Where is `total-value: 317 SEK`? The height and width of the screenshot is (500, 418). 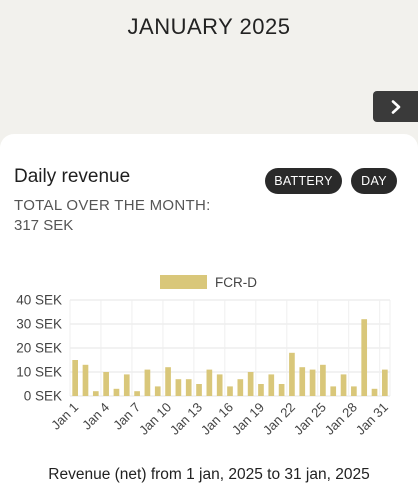 total-value: 317 SEK is located at coordinates (44, 225).